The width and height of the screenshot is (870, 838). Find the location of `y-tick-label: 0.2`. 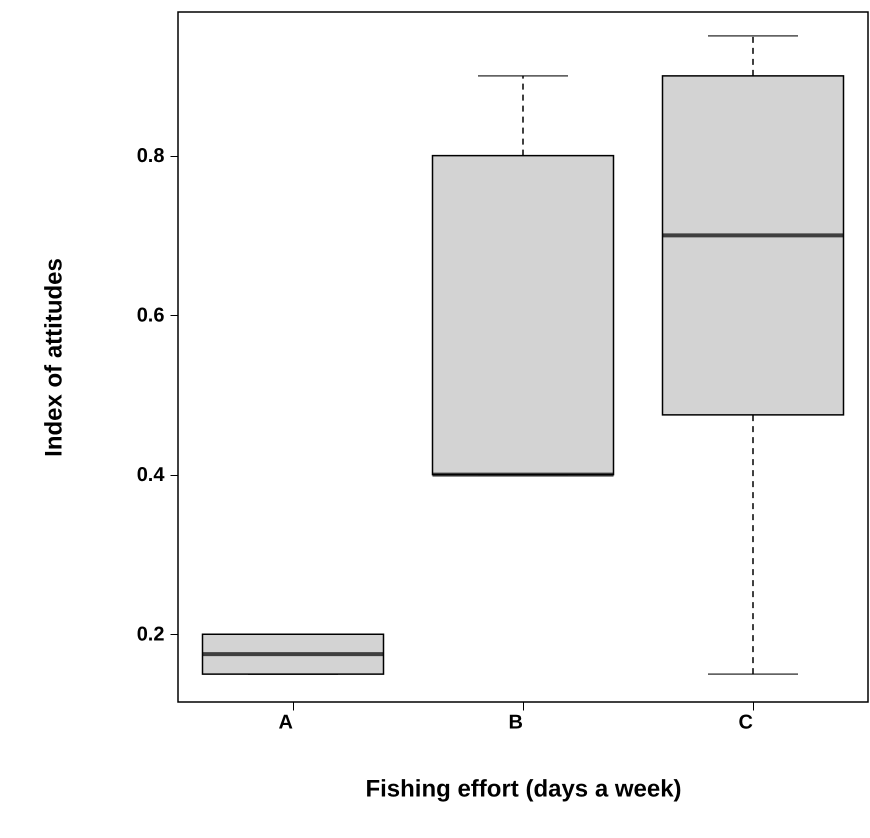

y-tick-label: 0.2 is located at coordinates (150, 635).